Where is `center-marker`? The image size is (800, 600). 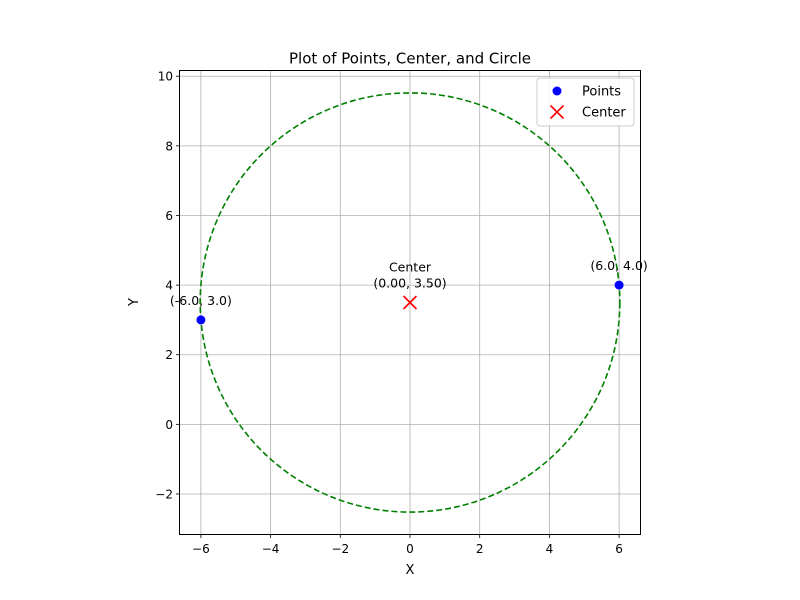
center-marker is located at coordinates (410, 302).